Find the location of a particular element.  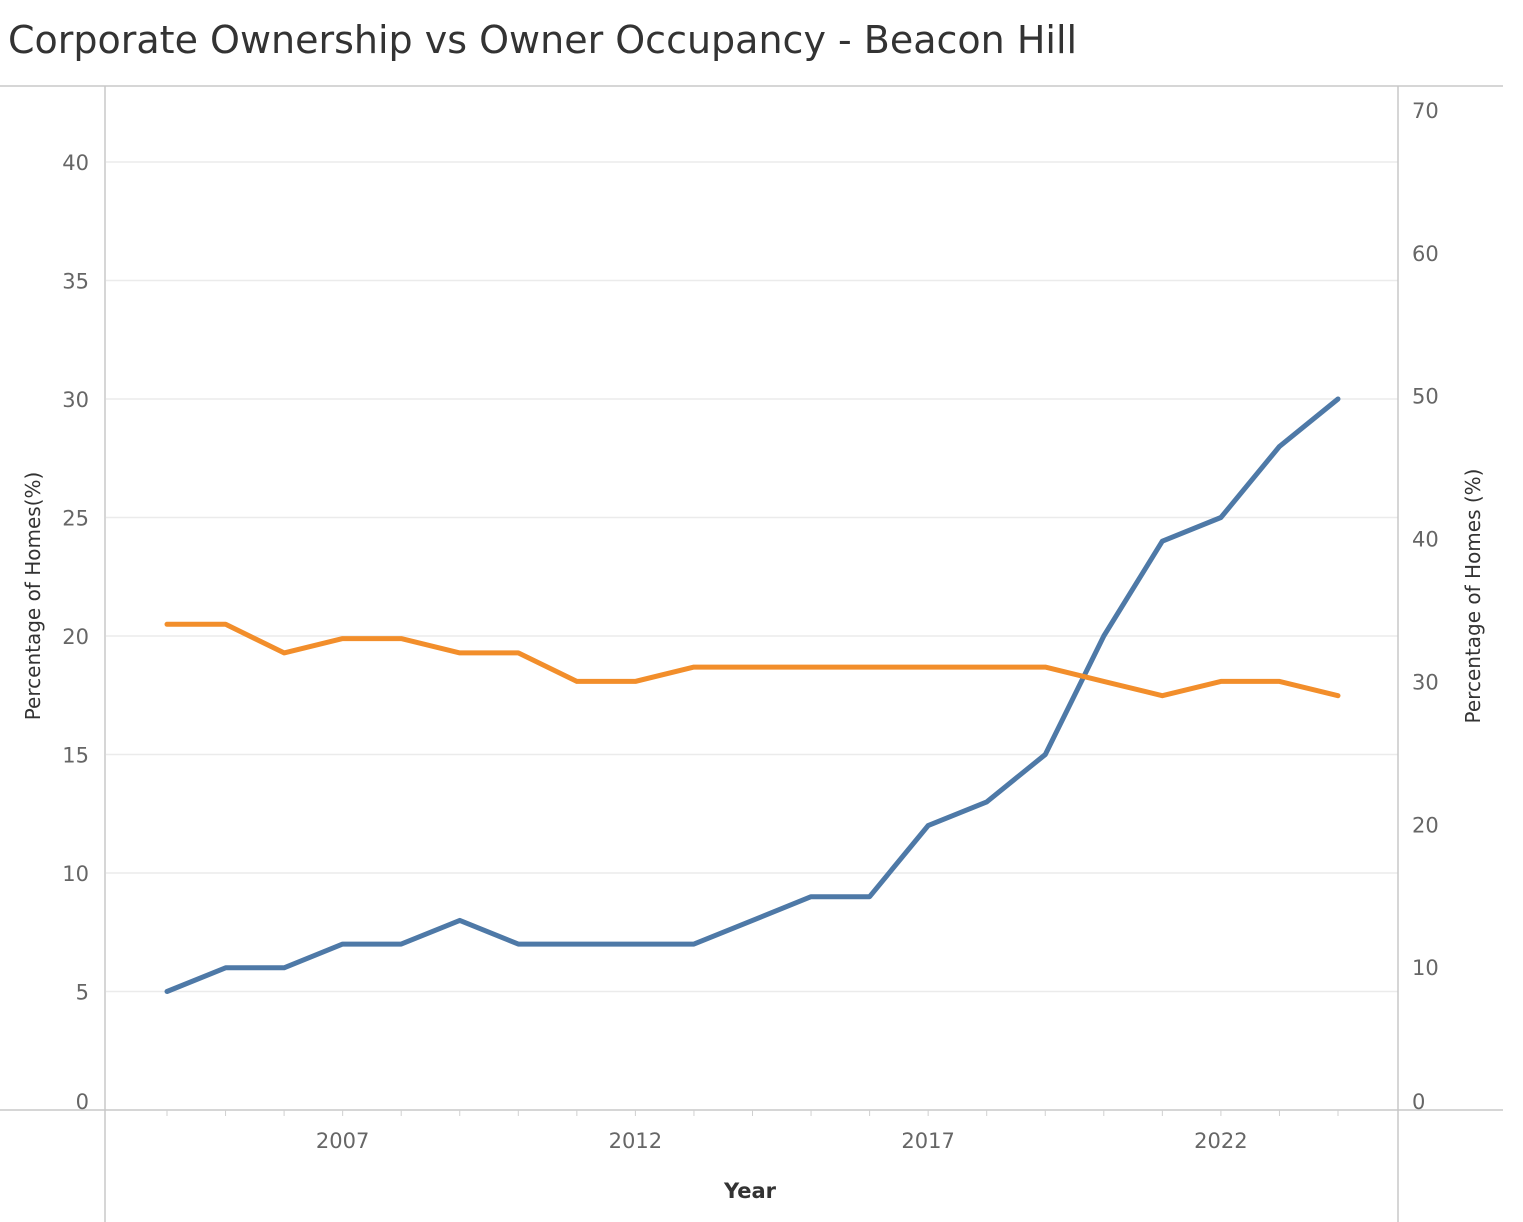

left-tick-label-30: 30 is located at coordinates (75, 400).